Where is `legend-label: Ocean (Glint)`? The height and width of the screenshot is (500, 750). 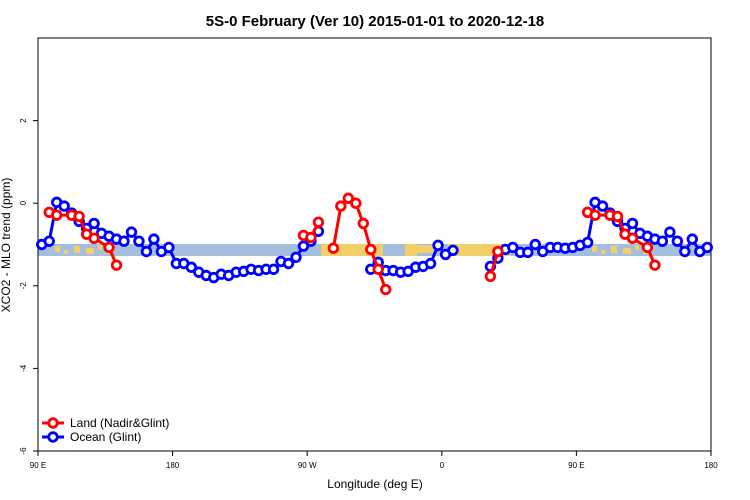
legend-label: Ocean (Glint) is located at coordinates (105, 437).